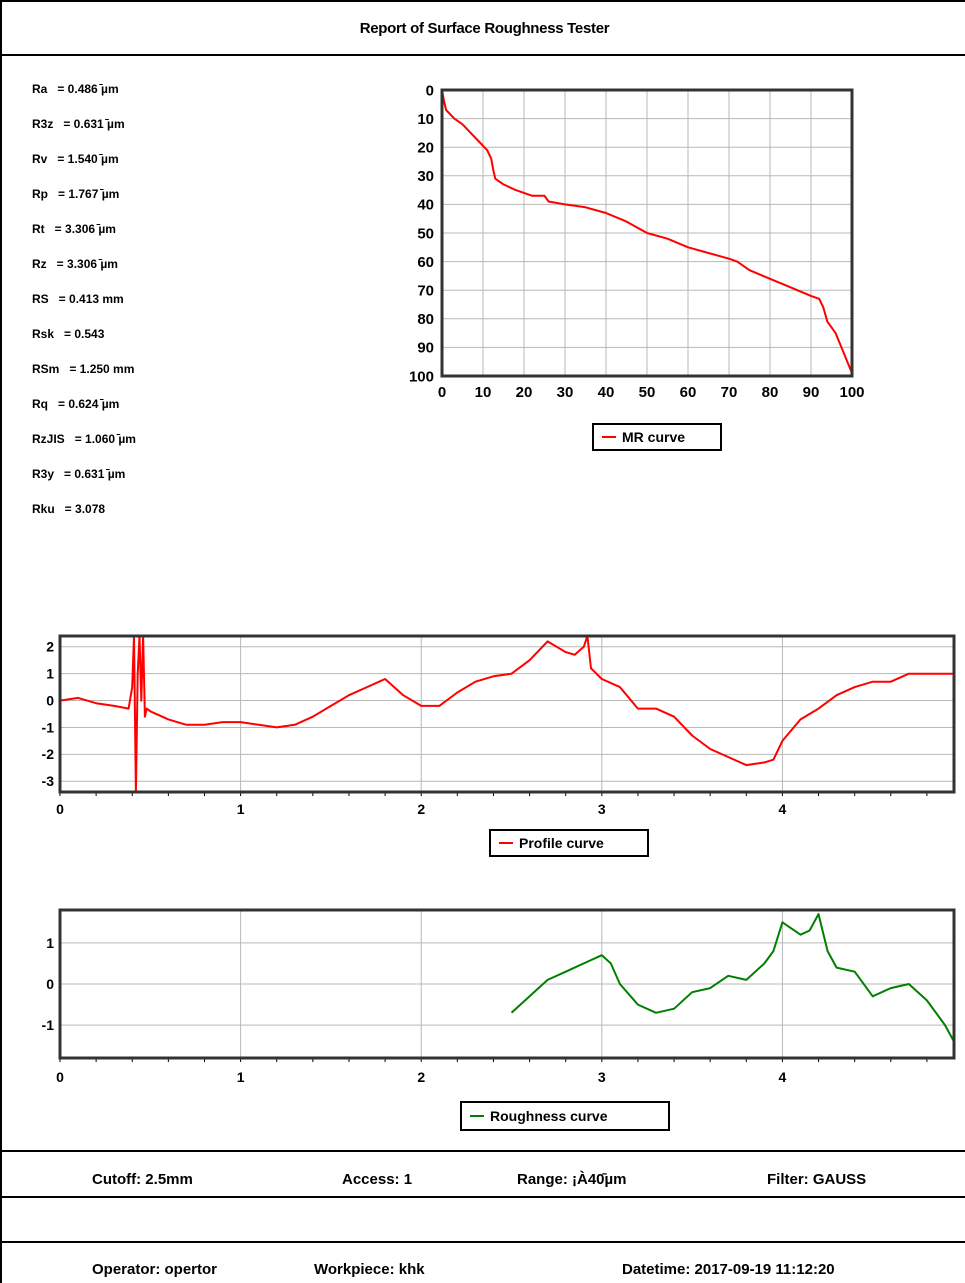 This screenshot has width=965, height=1283. What do you see at coordinates (647, 392) in the screenshot?
I see `x-tick-label: 50` at bounding box center [647, 392].